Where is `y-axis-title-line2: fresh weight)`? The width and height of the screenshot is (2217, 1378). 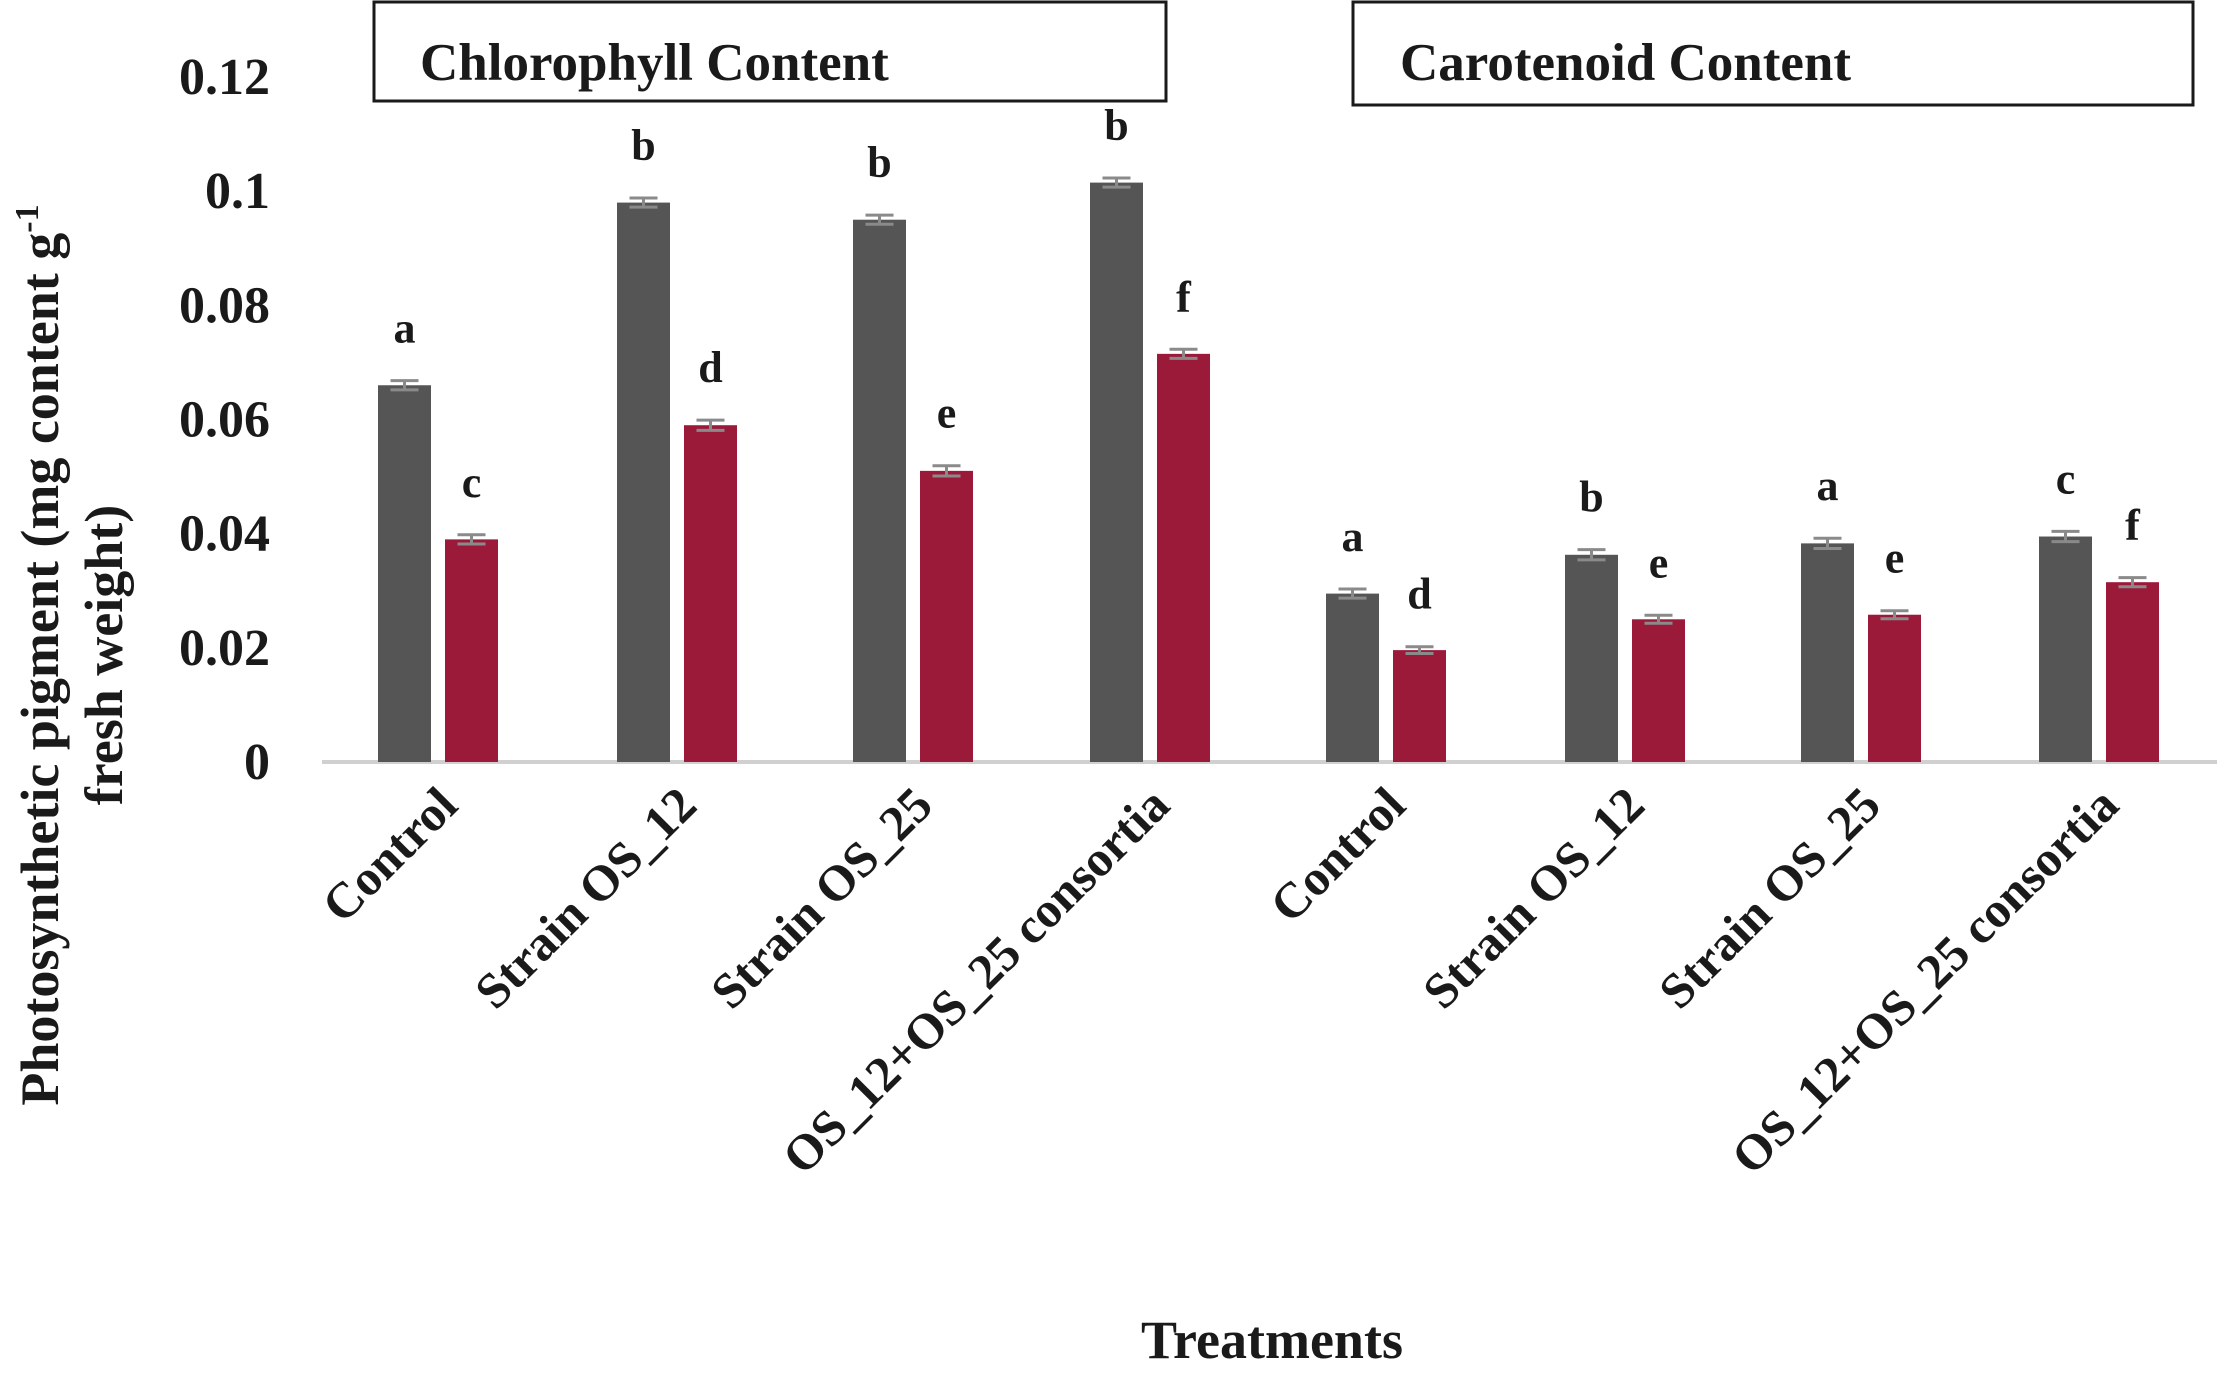 y-axis-title-line2: fresh weight) is located at coordinates (104, 655).